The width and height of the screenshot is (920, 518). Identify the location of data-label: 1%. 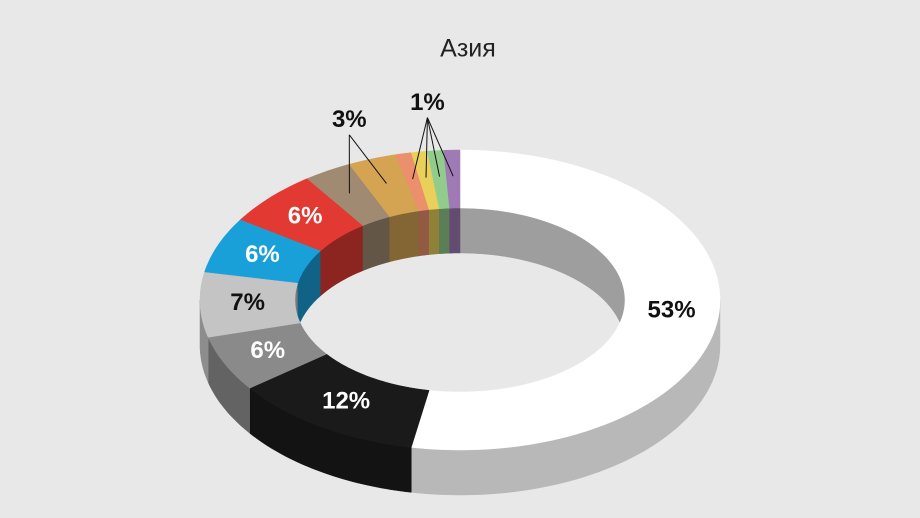
(427, 102).